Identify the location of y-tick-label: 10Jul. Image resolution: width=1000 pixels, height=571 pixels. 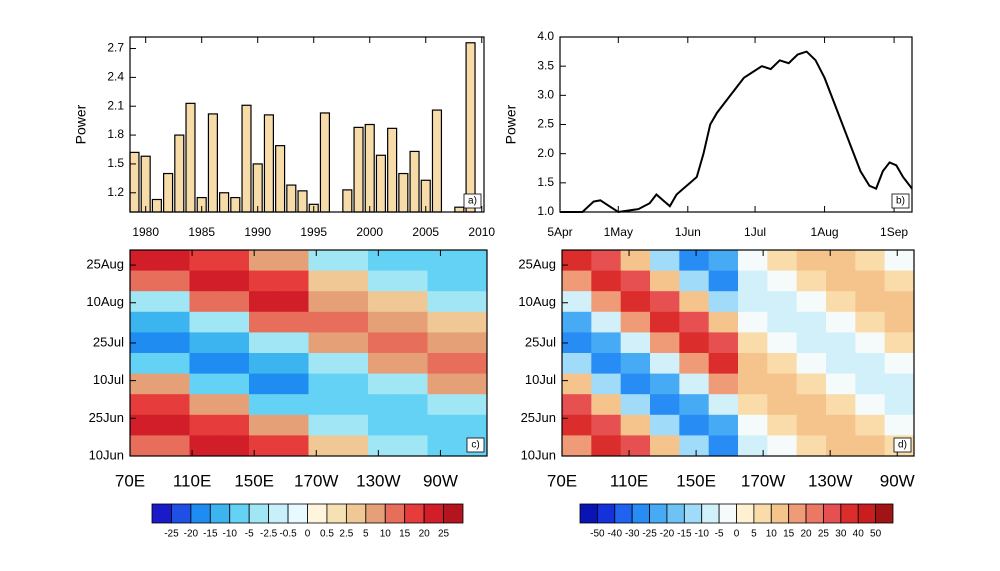
(108, 379).